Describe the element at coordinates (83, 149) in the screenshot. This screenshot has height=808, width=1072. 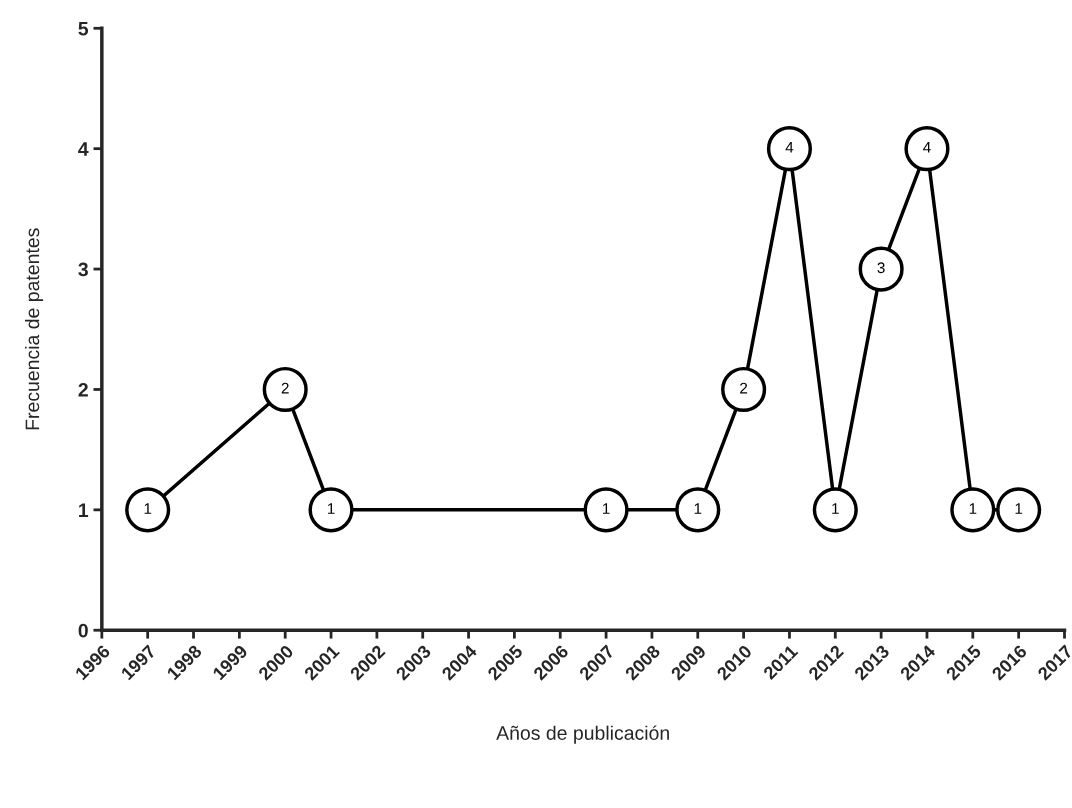
I see `y-tick-label: 4` at that location.